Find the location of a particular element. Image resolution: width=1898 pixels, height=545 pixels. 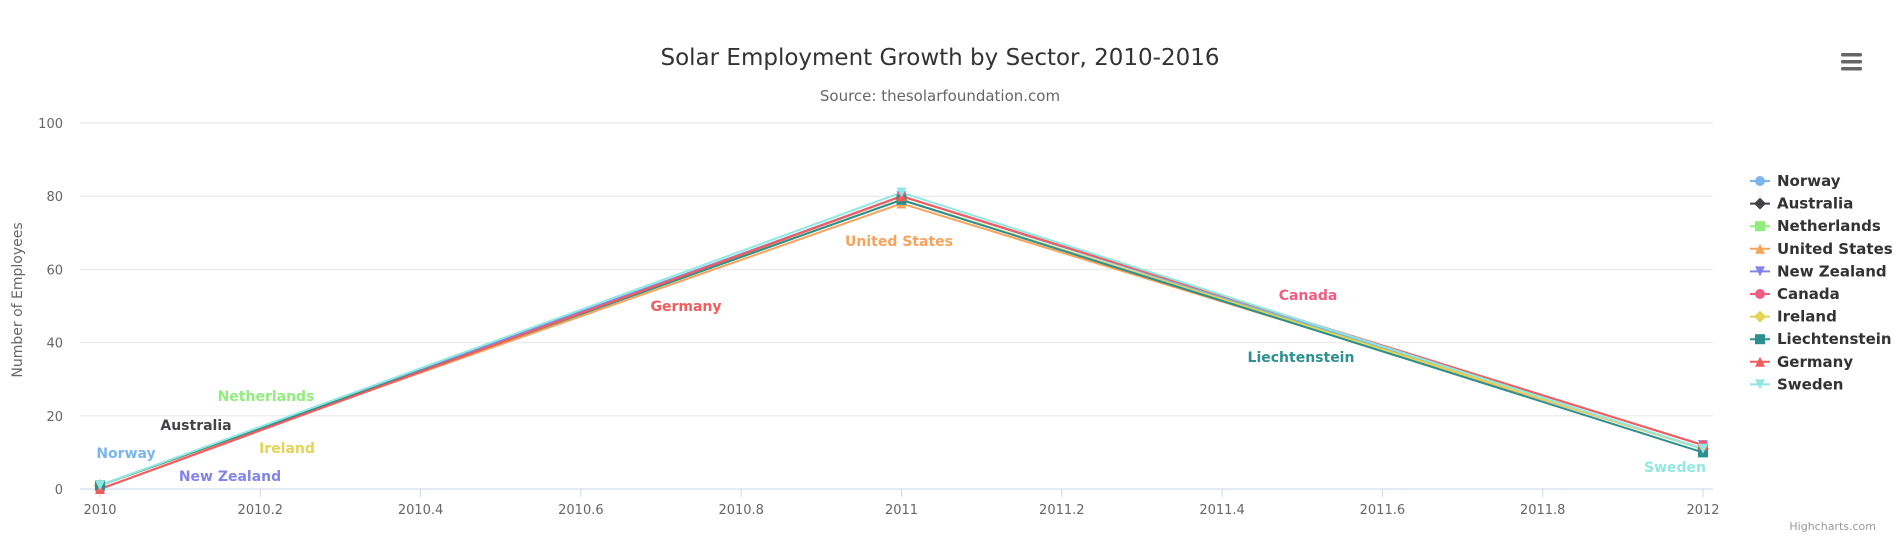

series-label-canada: Canada is located at coordinates (1308, 296).